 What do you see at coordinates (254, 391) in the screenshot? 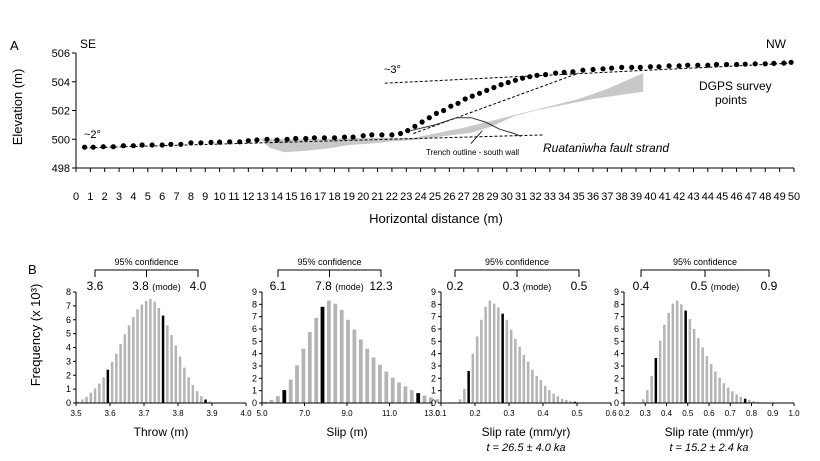
I see `panel-b-y-tick-label: 1` at bounding box center [254, 391].